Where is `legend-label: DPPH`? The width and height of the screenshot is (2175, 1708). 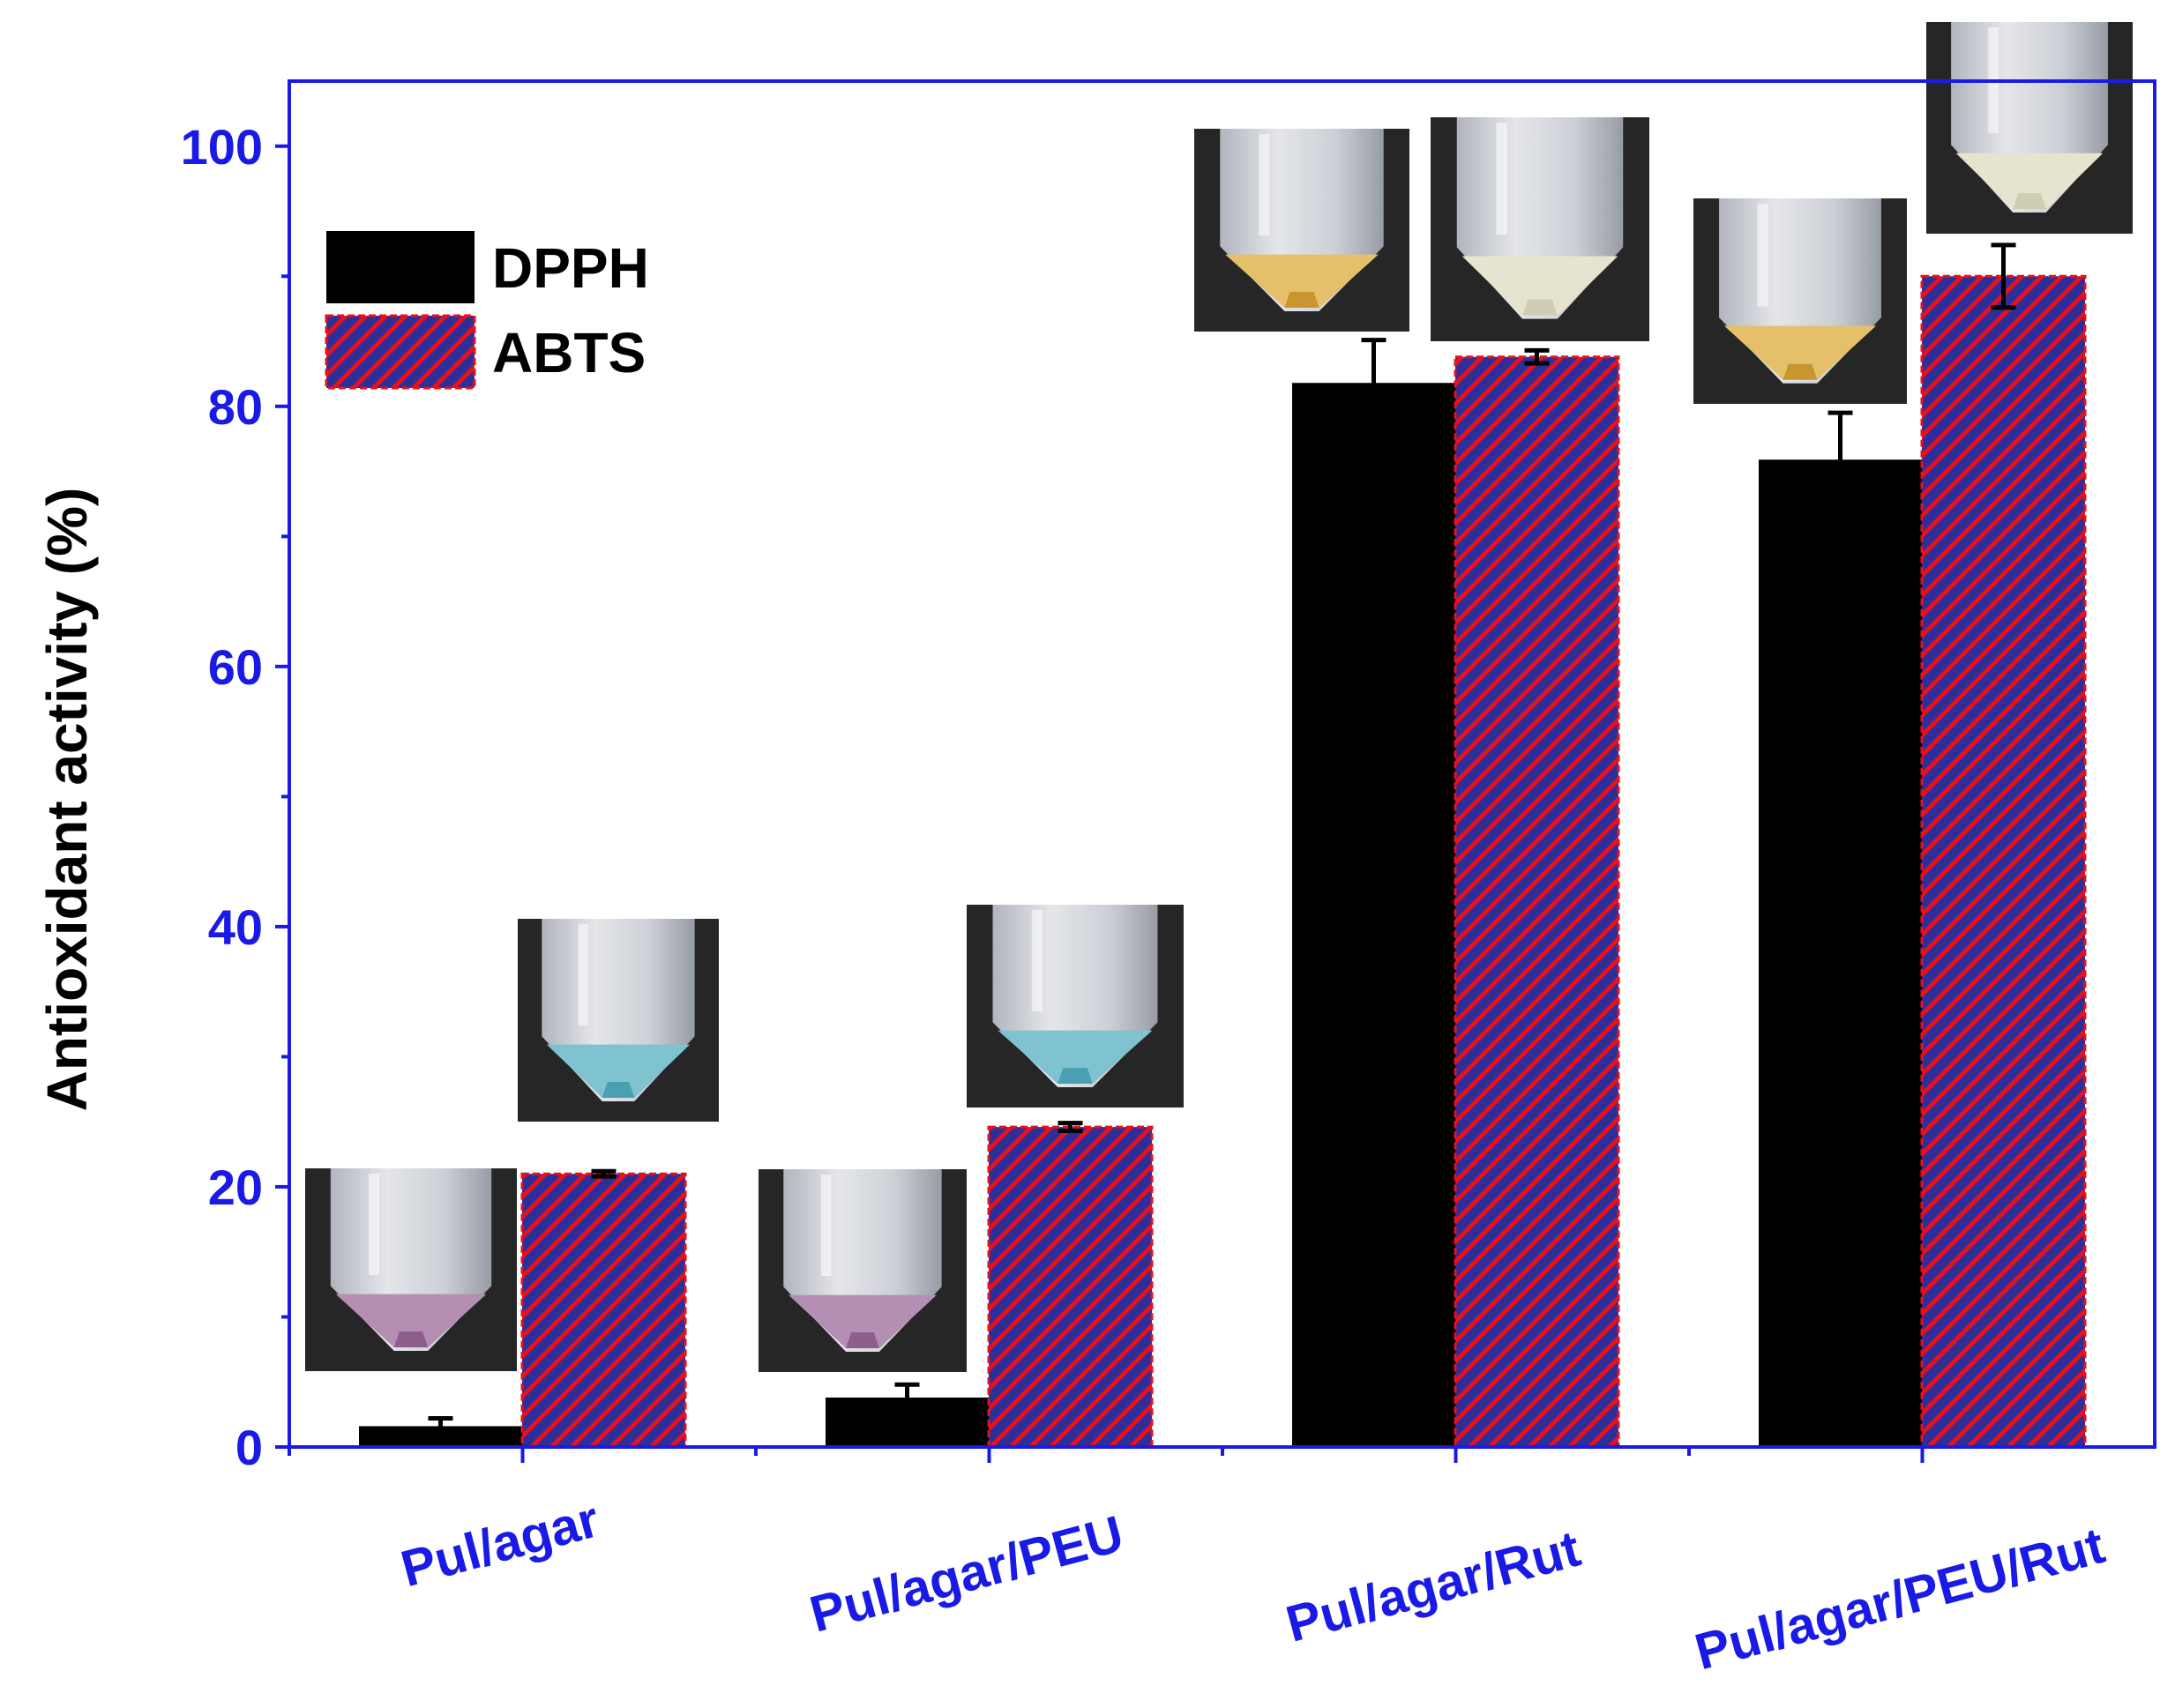 legend-label: DPPH is located at coordinates (570, 268).